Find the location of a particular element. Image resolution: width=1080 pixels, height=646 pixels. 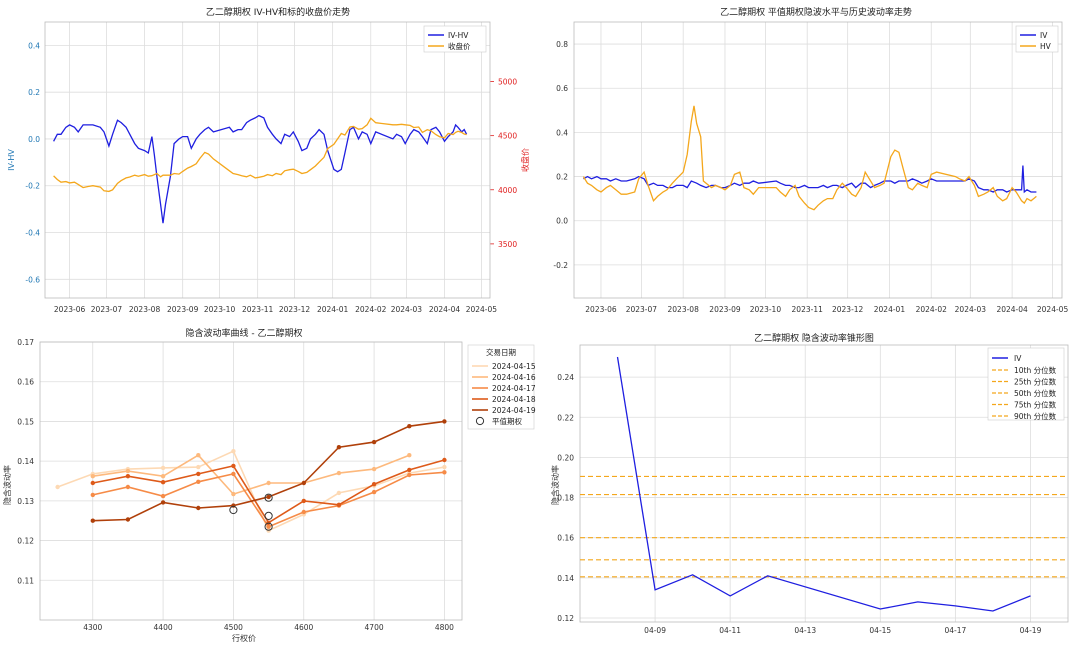

y-tick-label: 0.18 is located at coordinates (565, 498).